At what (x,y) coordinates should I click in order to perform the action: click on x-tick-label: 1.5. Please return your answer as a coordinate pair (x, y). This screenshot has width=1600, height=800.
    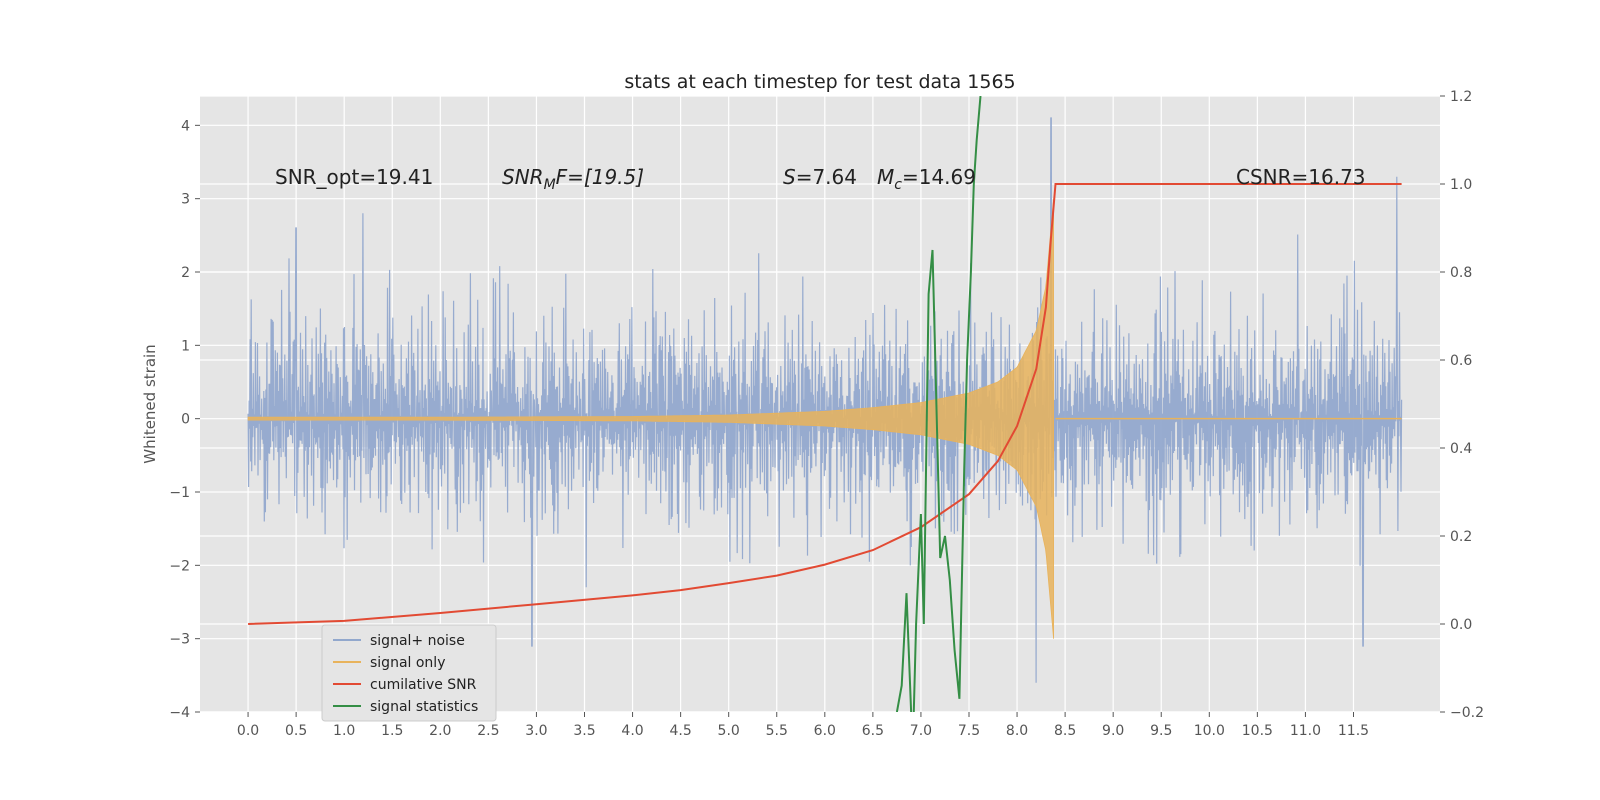
    Looking at the image, I should click on (392, 731).